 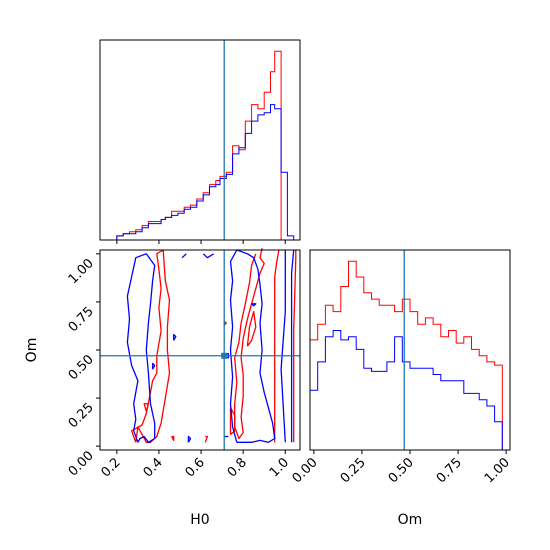 What do you see at coordinates (237, 467) in the screenshot?
I see `contour-xtick-label-3: 0.8` at bounding box center [237, 467].